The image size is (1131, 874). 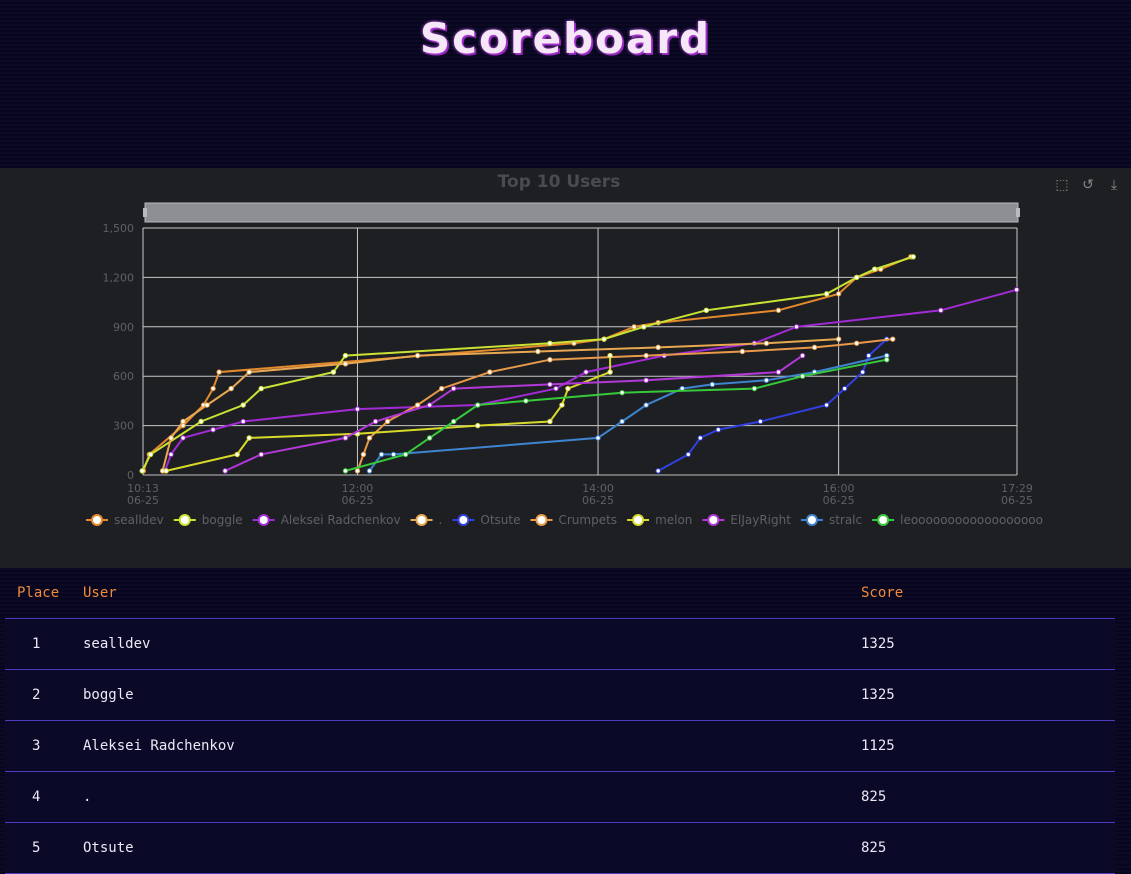 What do you see at coordinates (845, 520) in the screenshot?
I see `legend-label: stralc` at bounding box center [845, 520].